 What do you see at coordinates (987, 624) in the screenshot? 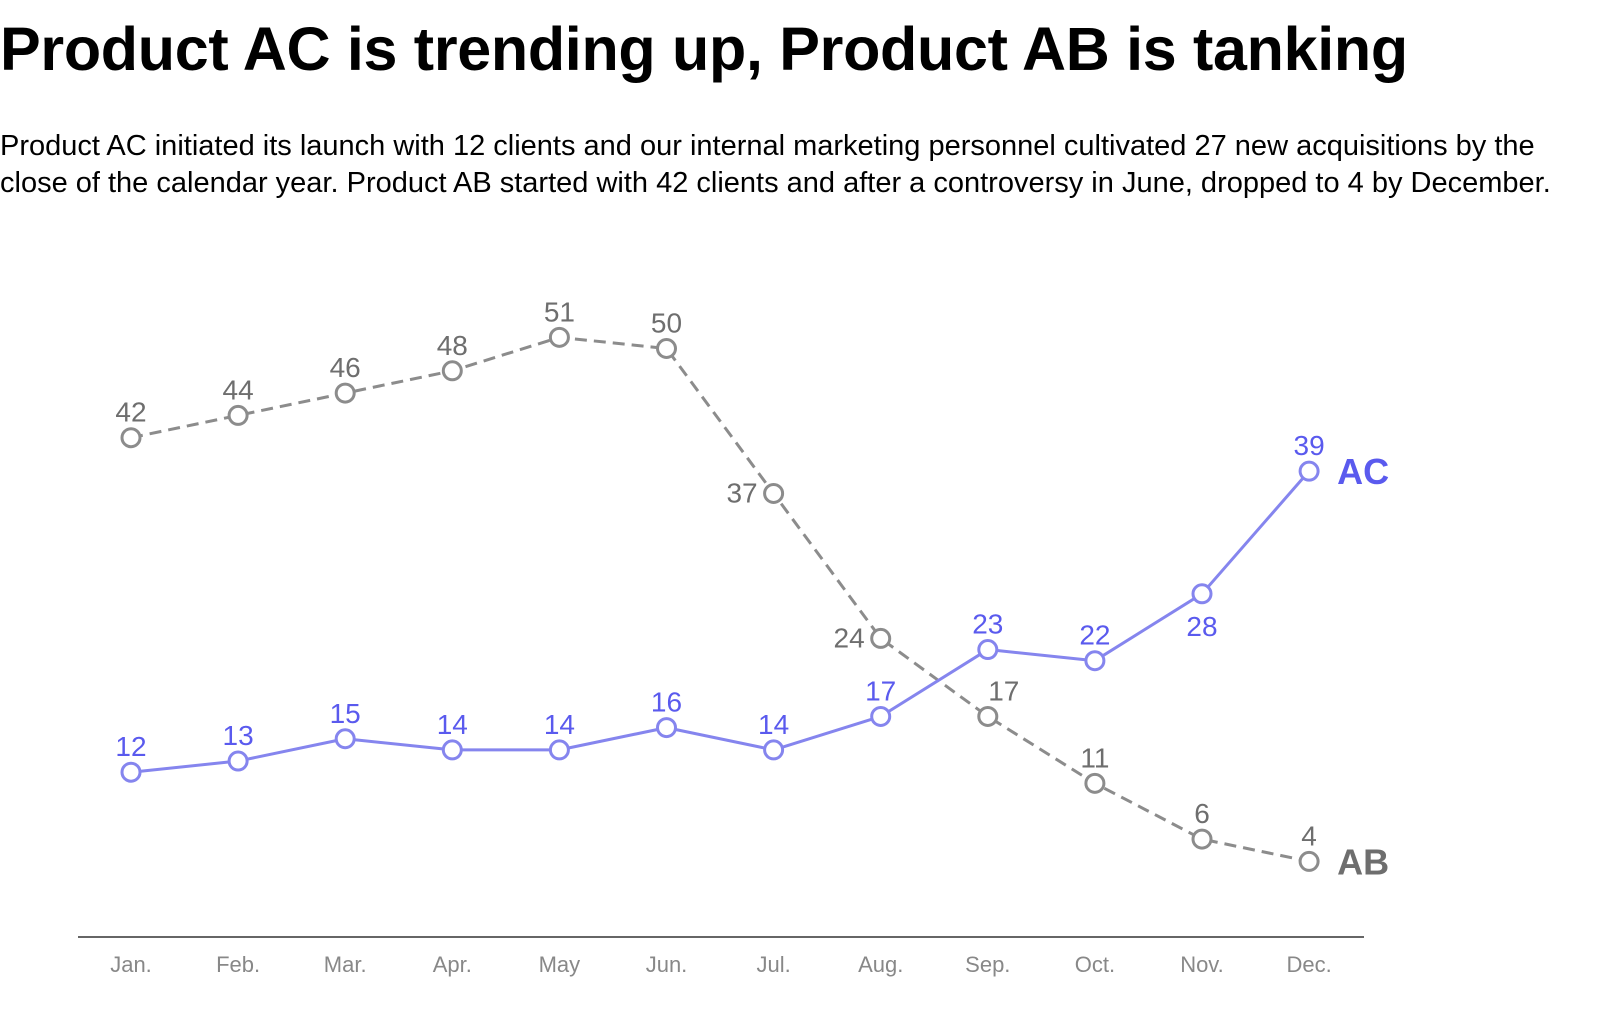
I see `data-label-ac: 23` at bounding box center [987, 624].